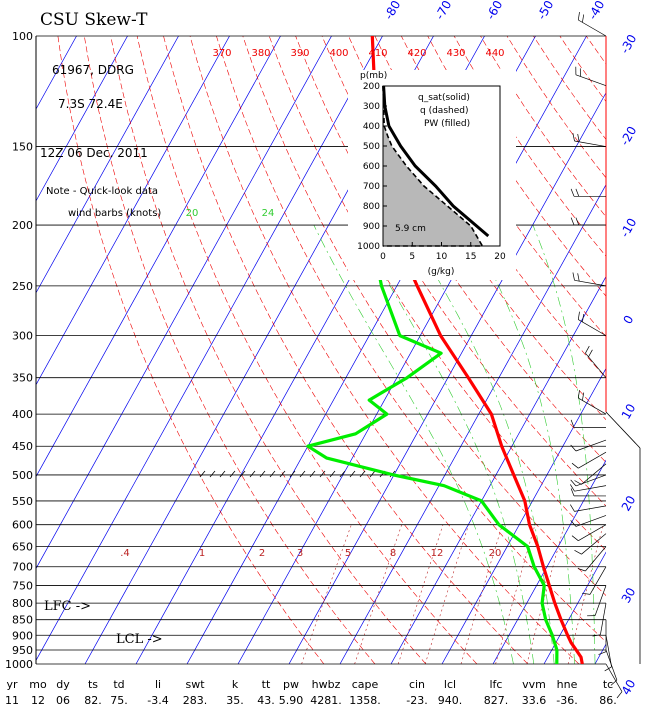 Image resolution: width=670 pixels, height=713 pixels. Describe the element at coordinates (437, 553) in the screenshot. I see `mixing-ratio-label: 12` at that location.